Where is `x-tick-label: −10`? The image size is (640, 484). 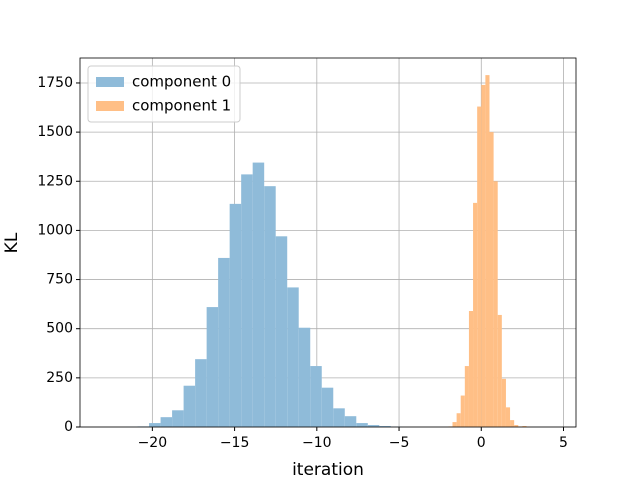 x-tick-label: −10 is located at coordinates (317, 443).